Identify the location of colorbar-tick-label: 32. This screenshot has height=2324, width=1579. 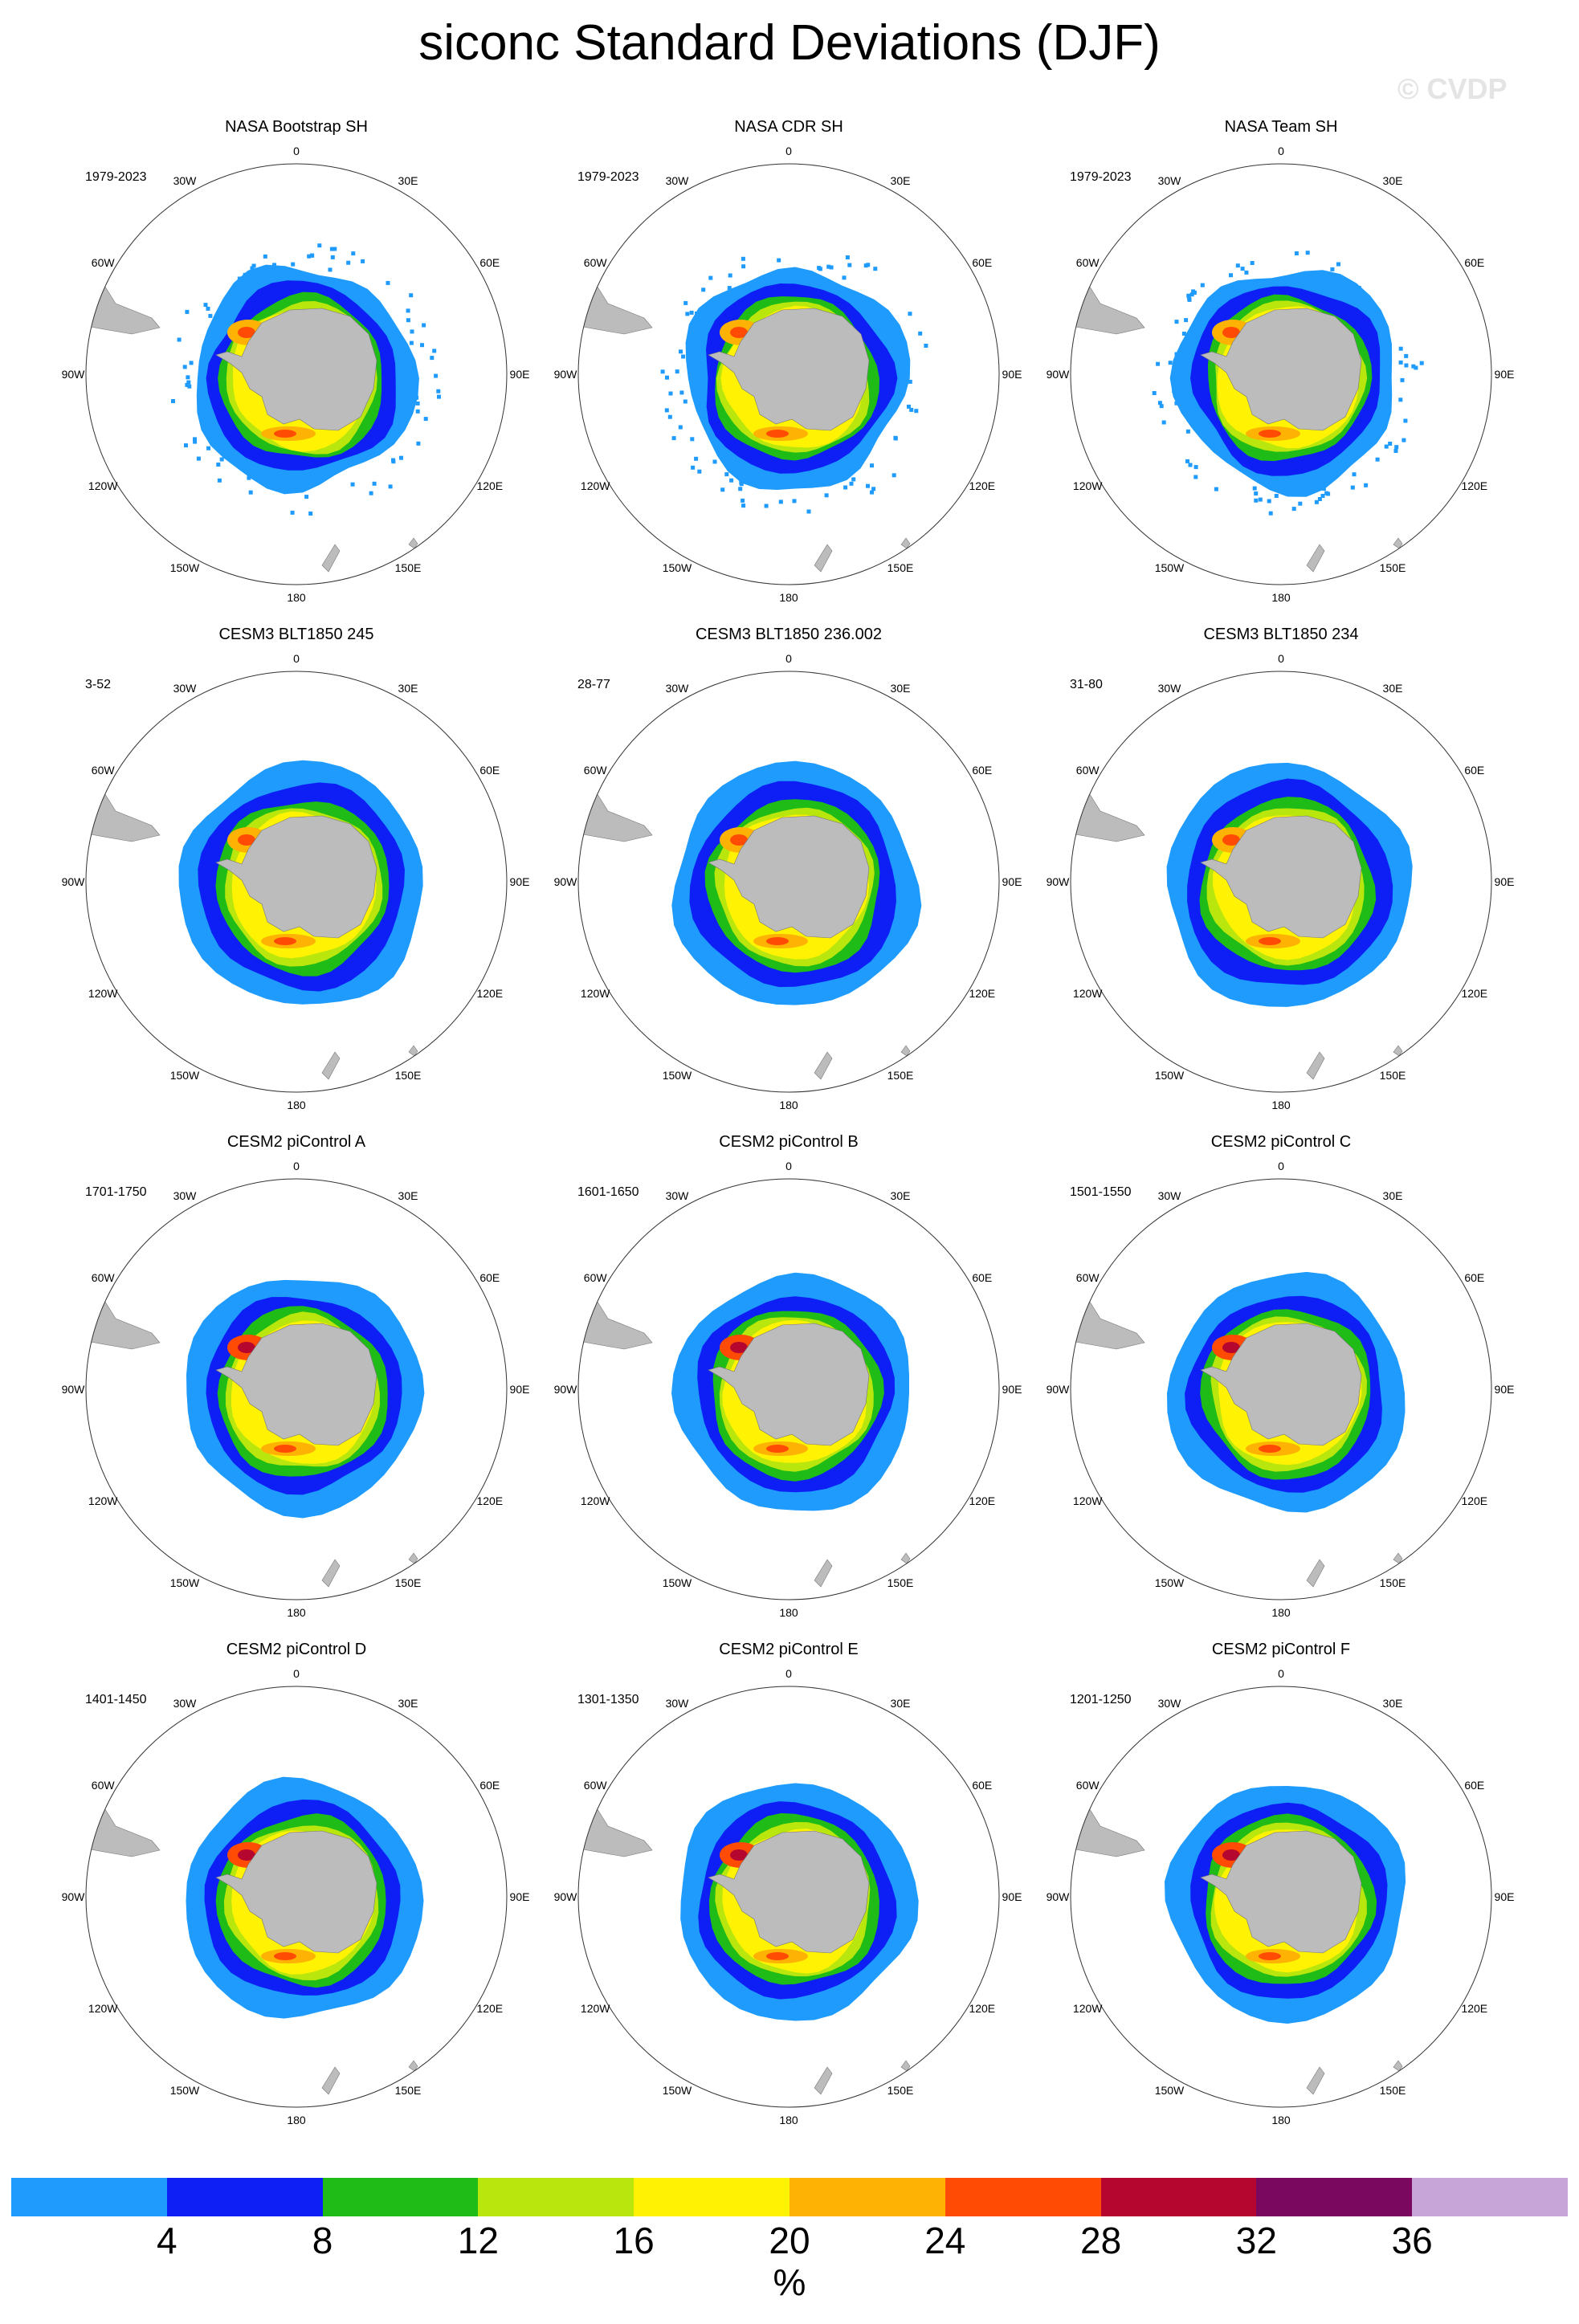
(1256, 2241).